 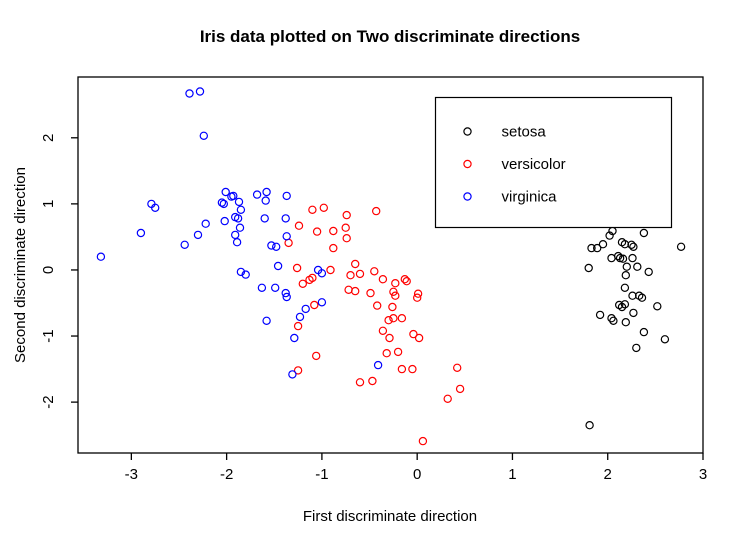 What do you see at coordinates (226, 474) in the screenshot?
I see `x-tick-label: -2` at bounding box center [226, 474].